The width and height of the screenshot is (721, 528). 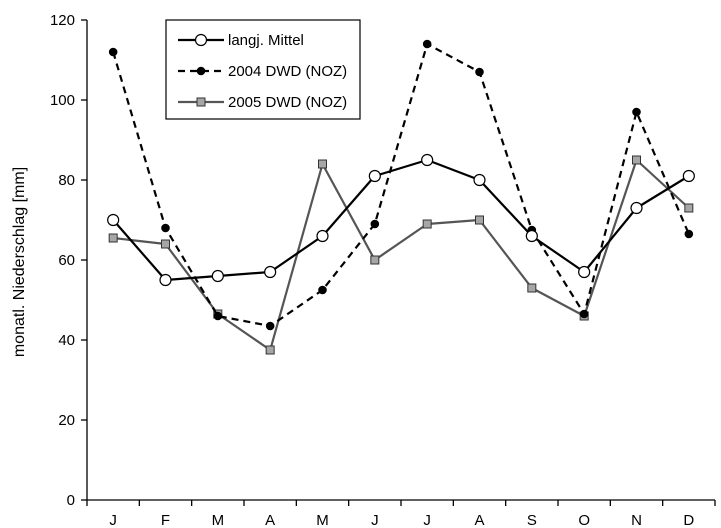 What do you see at coordinates (287, 102) in the screenshot?
I see `legend-label: 2005 DWD (NOZ)` at bounding box center [287, 102].